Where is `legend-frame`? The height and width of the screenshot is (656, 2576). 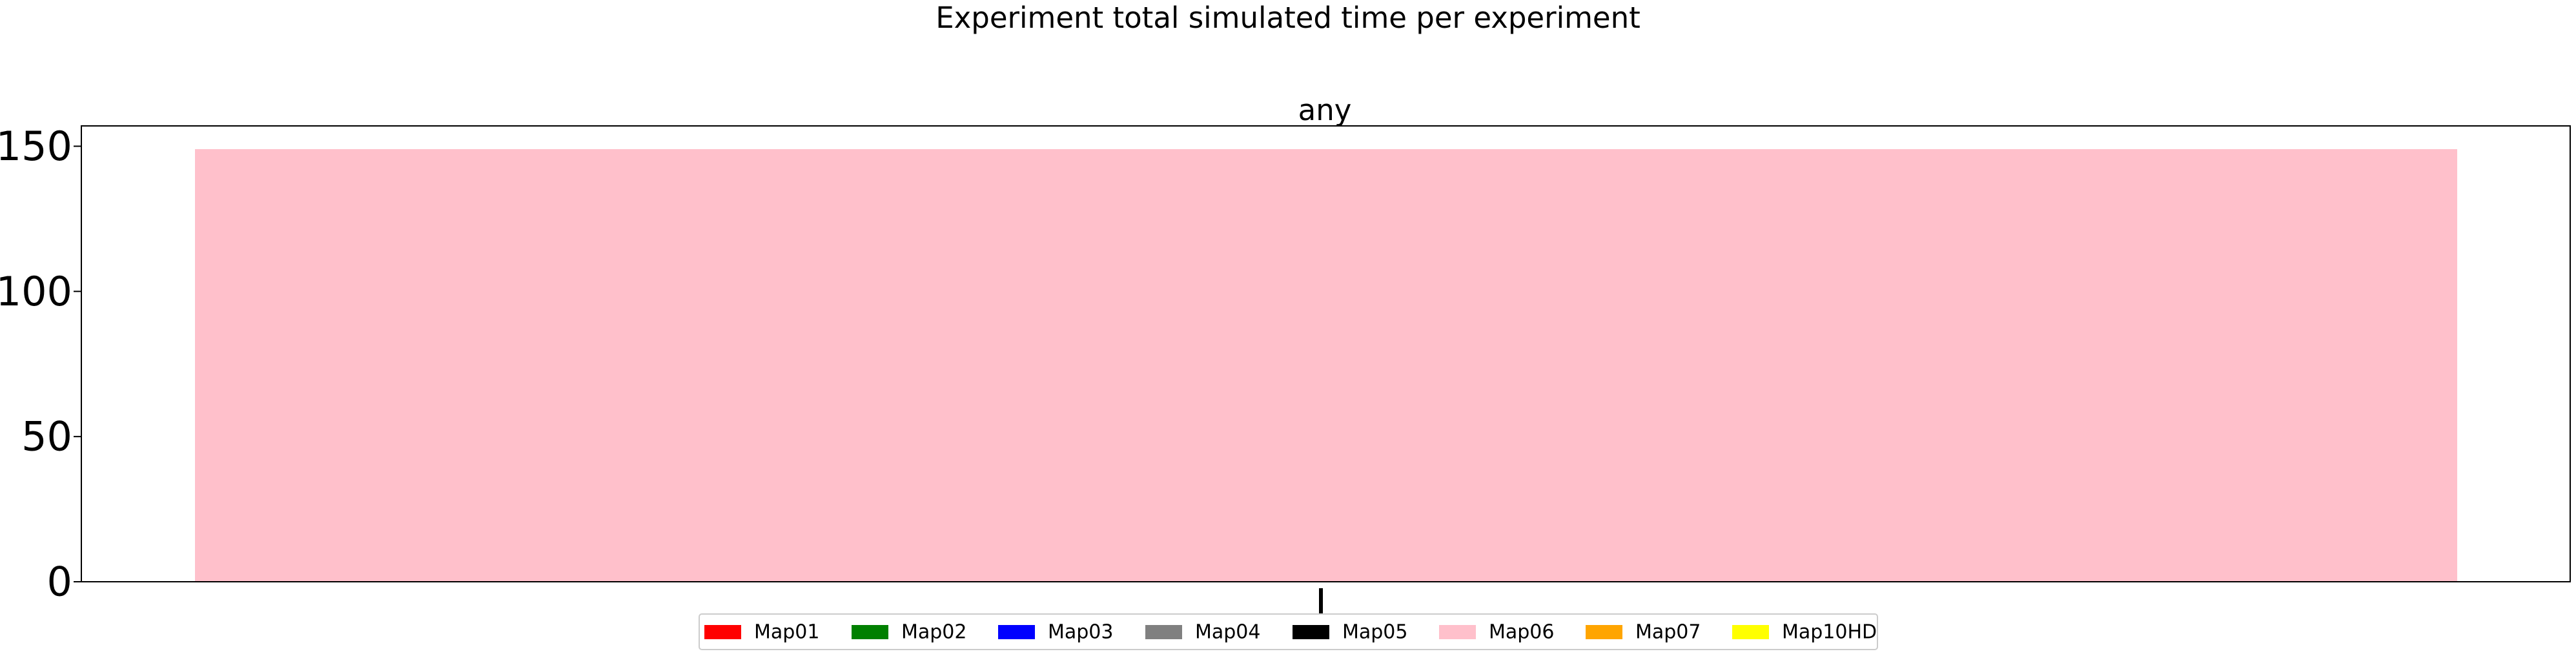 legend-frame is located at coordinates (1288, 631).